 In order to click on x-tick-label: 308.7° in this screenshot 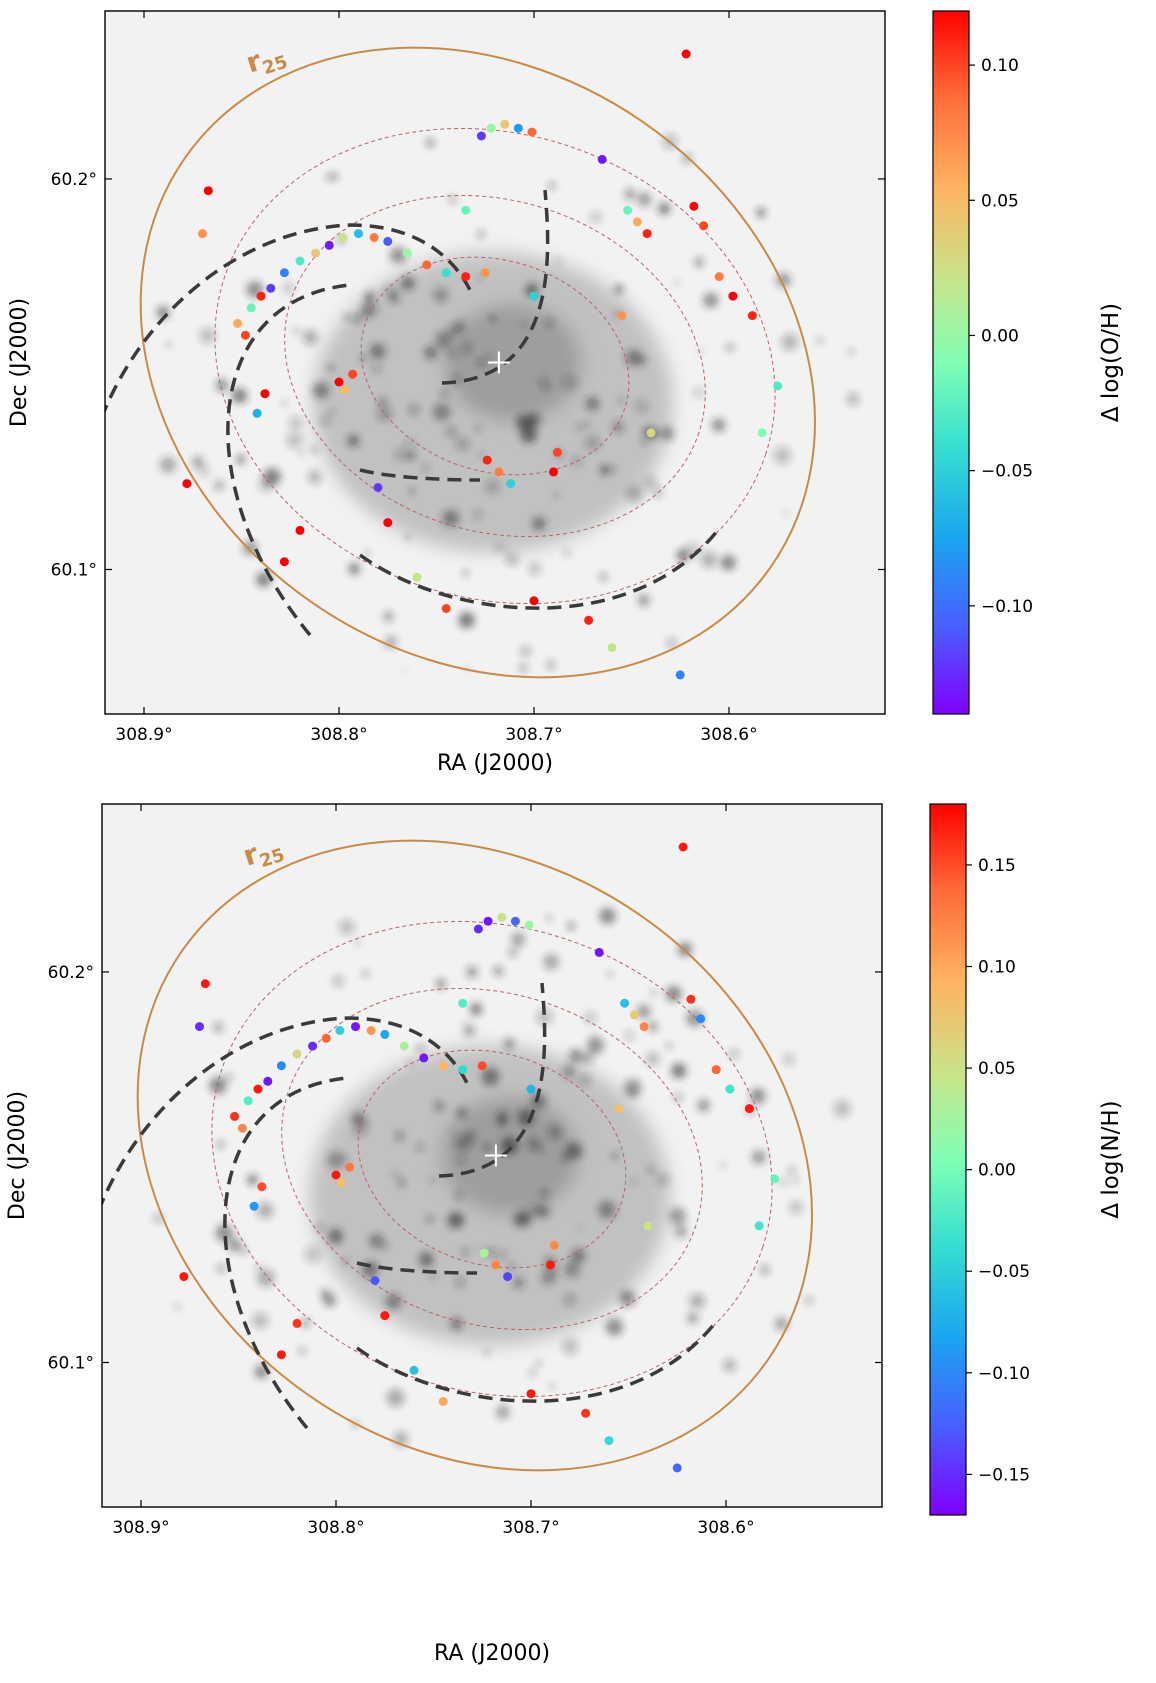, I will do `click(530, 1528)`.